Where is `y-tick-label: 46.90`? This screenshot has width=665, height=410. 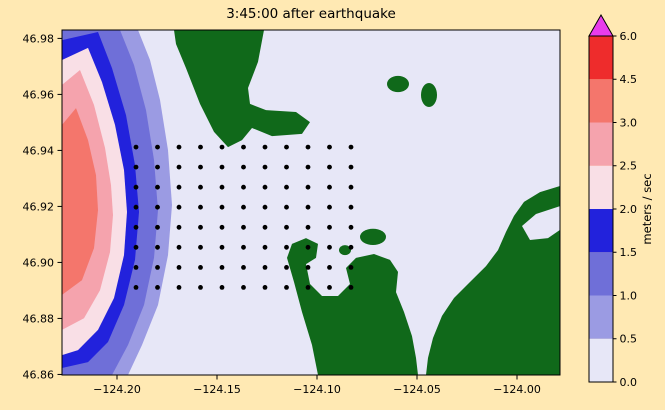
y-tick-label: 46.90 is located at coordinates (39, 262).